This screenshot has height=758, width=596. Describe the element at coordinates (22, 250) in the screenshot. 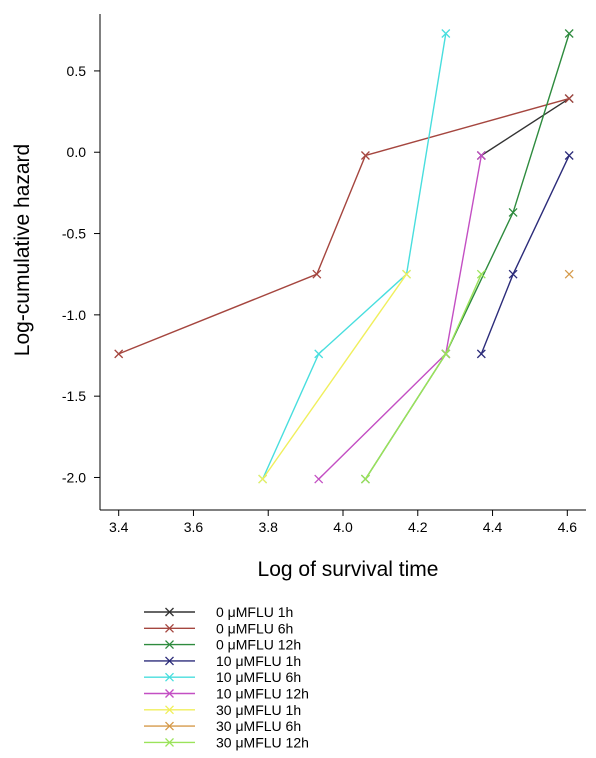

I see `y-axis-title: Log-cumulative hazard` at that location.